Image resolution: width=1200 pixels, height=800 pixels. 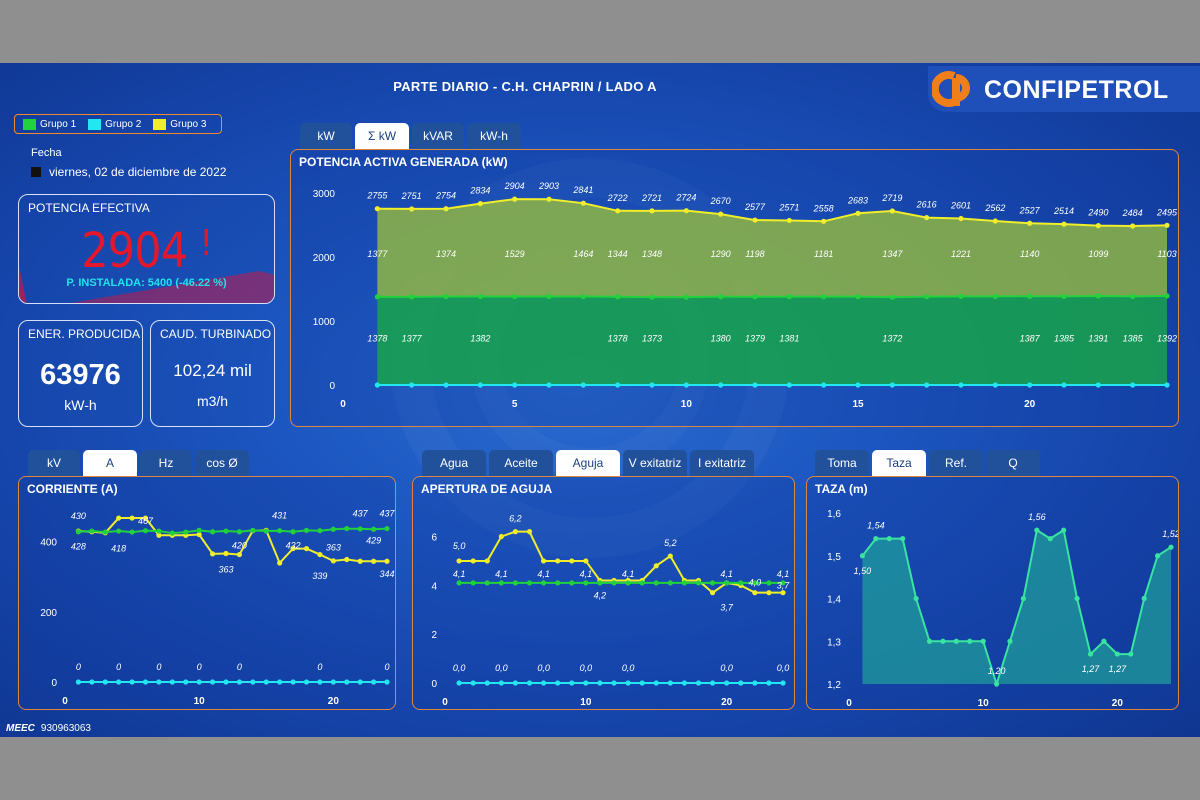 What do you see at coordinates (876, 526) in the screenshot?
I see `data-label: 1,54` at bounding box center [876, 526].